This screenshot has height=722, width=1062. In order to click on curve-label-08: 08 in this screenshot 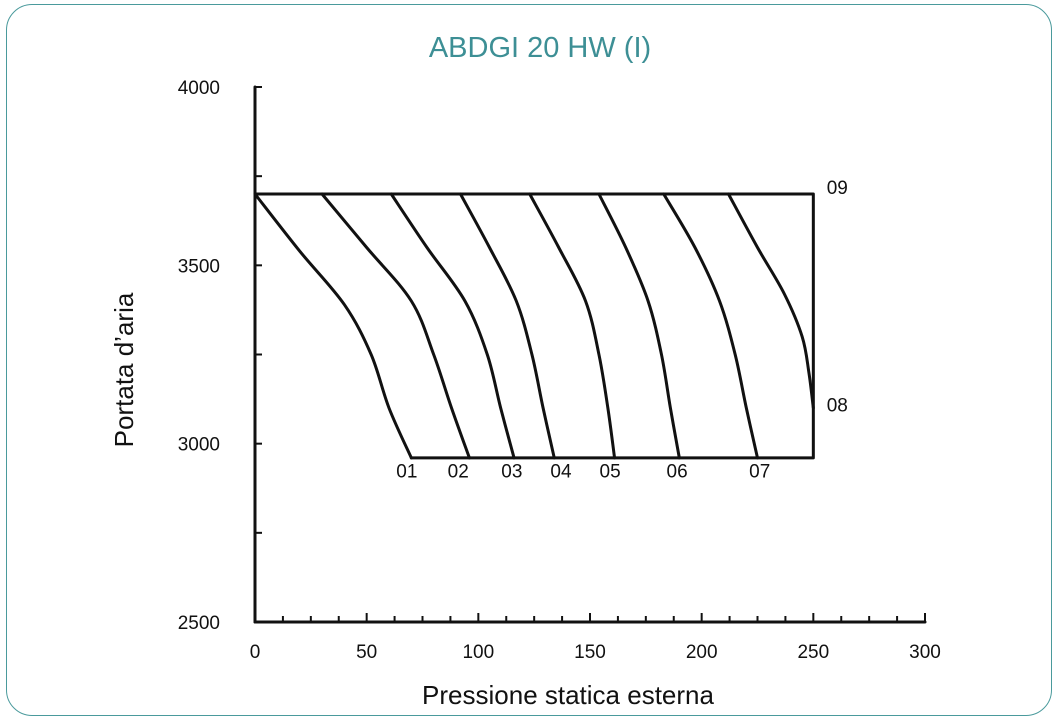, I will do `click(837, 406)`.